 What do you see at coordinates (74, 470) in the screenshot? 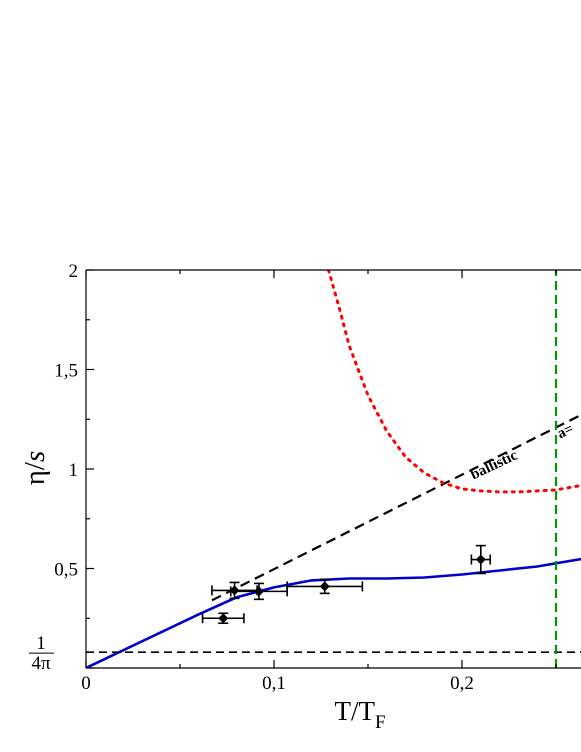
I see `y-tick-label-1: 1` at bounding box center [74, 470].